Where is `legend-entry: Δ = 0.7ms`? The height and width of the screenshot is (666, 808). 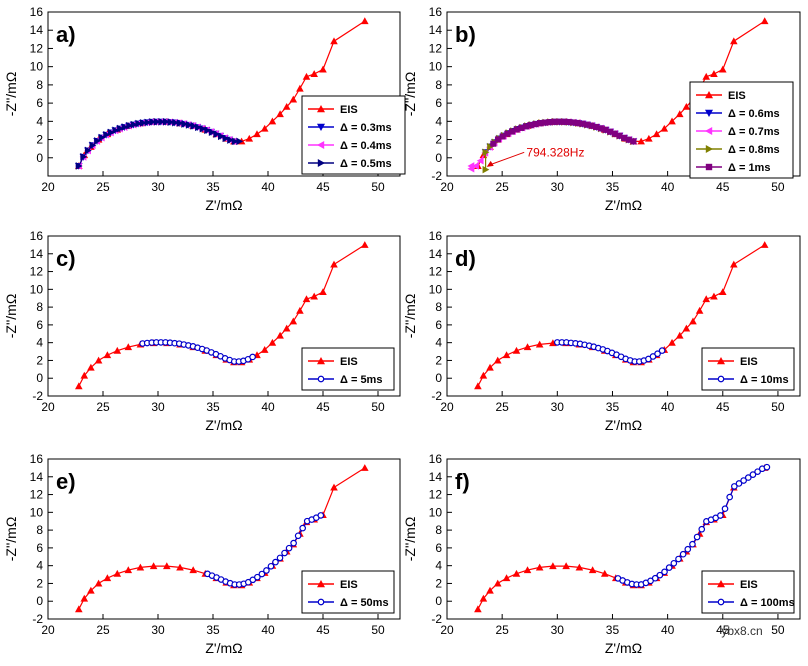 legend-entry: Δ = 0.7ms is located at coordinates (738, 132).